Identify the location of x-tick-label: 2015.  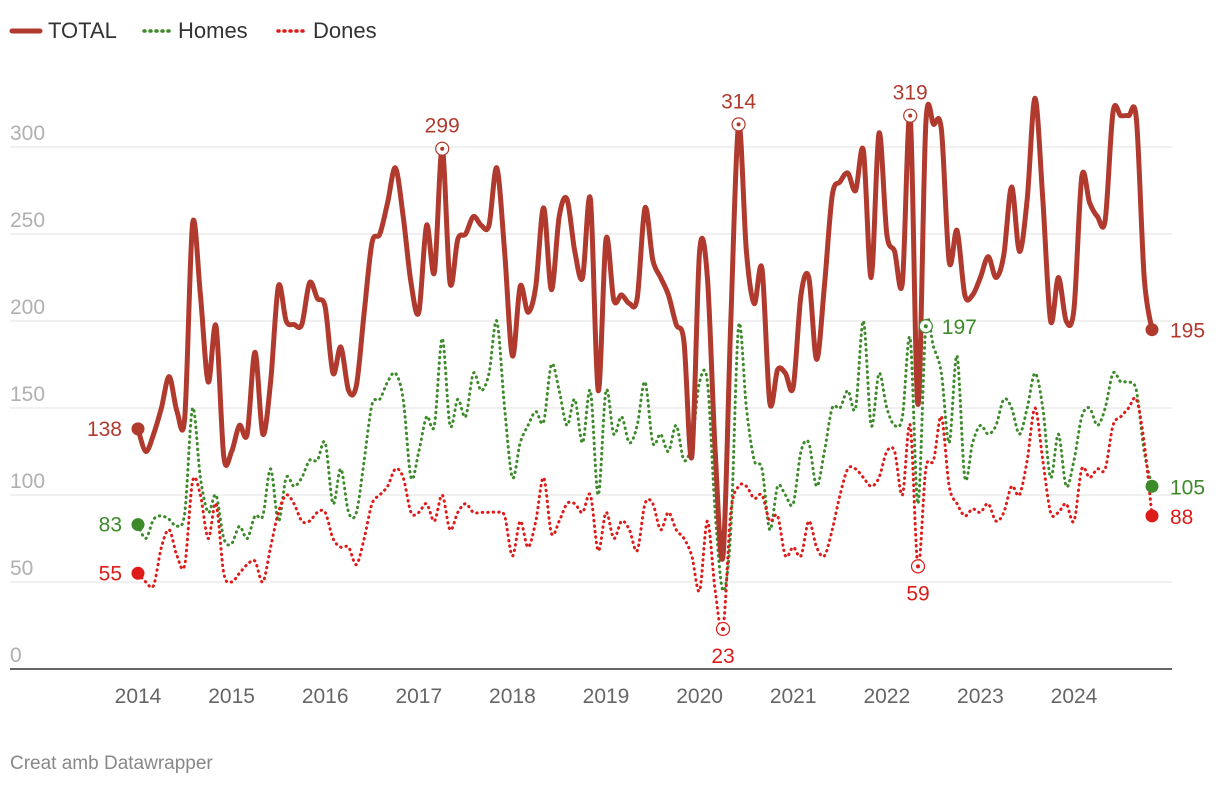
(231, 696).